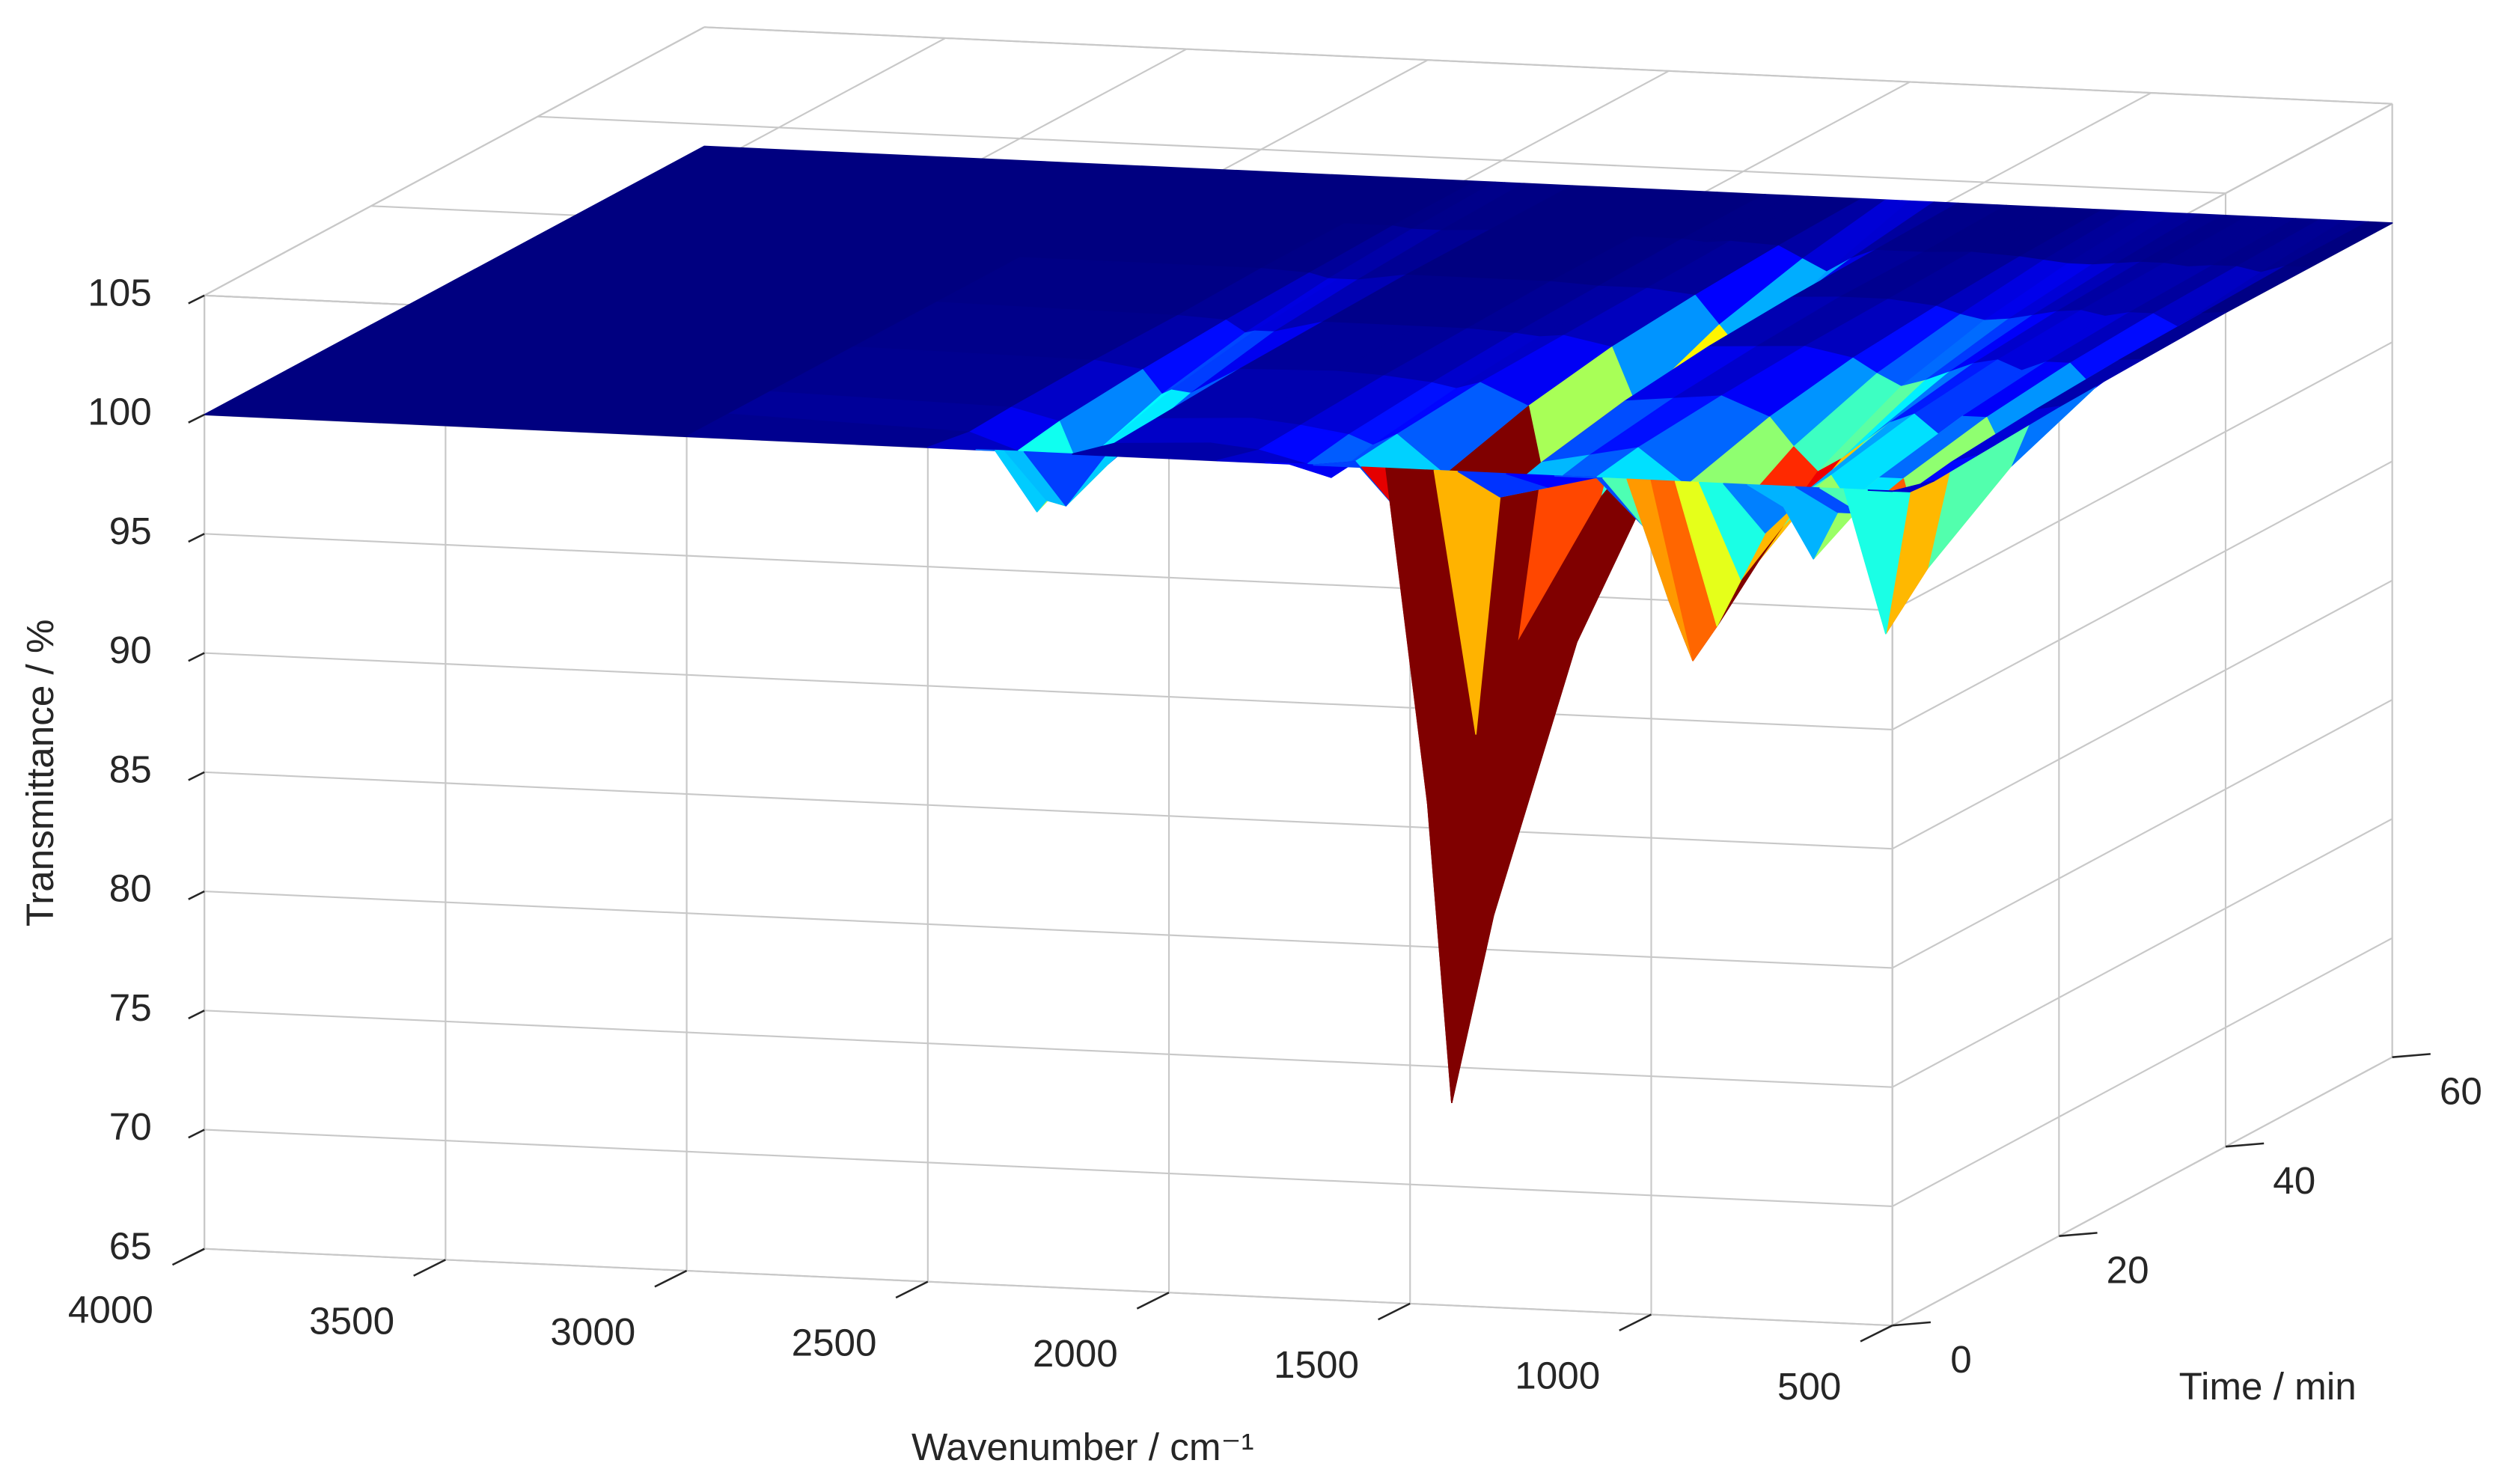 This screenshot has height=1484, width=2504. What do you see at coordinates (119, 292) in the screenshot?
I see `z-tick-label: 105` at bounding box center [119, 292].